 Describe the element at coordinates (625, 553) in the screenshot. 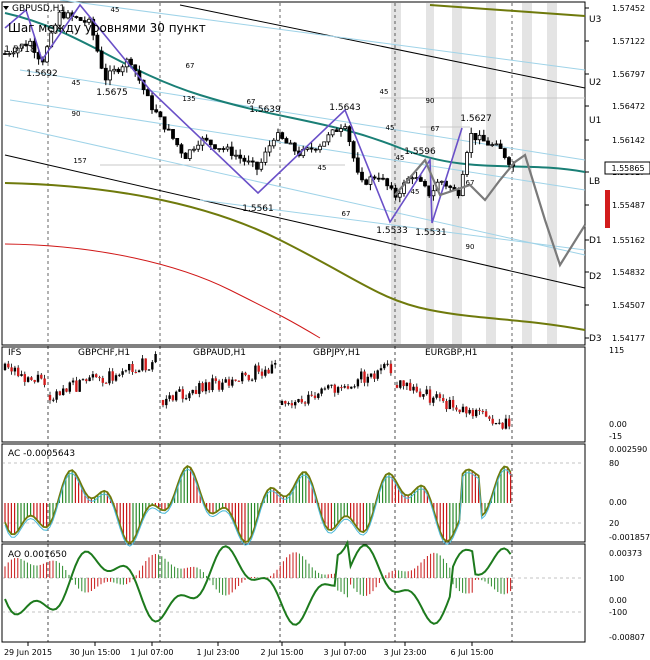

I see `ao-scale-label: 0.00373` at that location.